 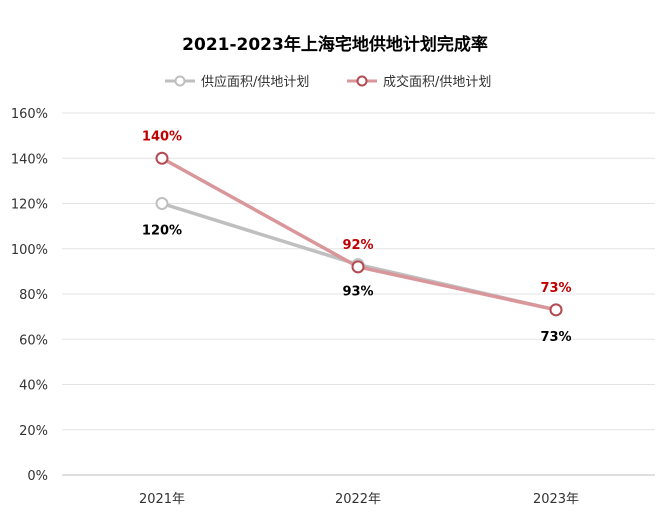 I want to click on legend-label-supply: 供应面积/供地计划, so click(x=255, y=82).